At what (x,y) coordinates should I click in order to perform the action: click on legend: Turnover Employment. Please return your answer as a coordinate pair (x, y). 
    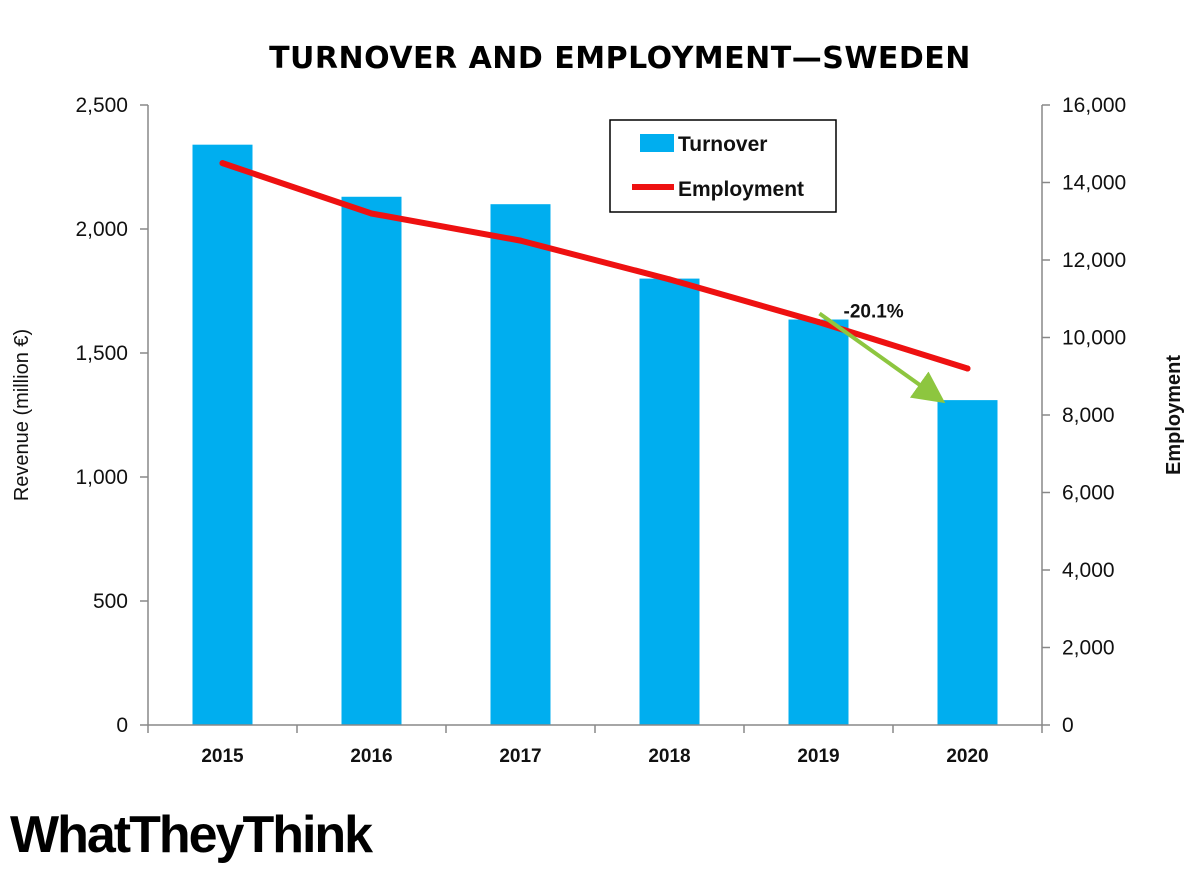
    Looking at the image, I should click on (723, 166).